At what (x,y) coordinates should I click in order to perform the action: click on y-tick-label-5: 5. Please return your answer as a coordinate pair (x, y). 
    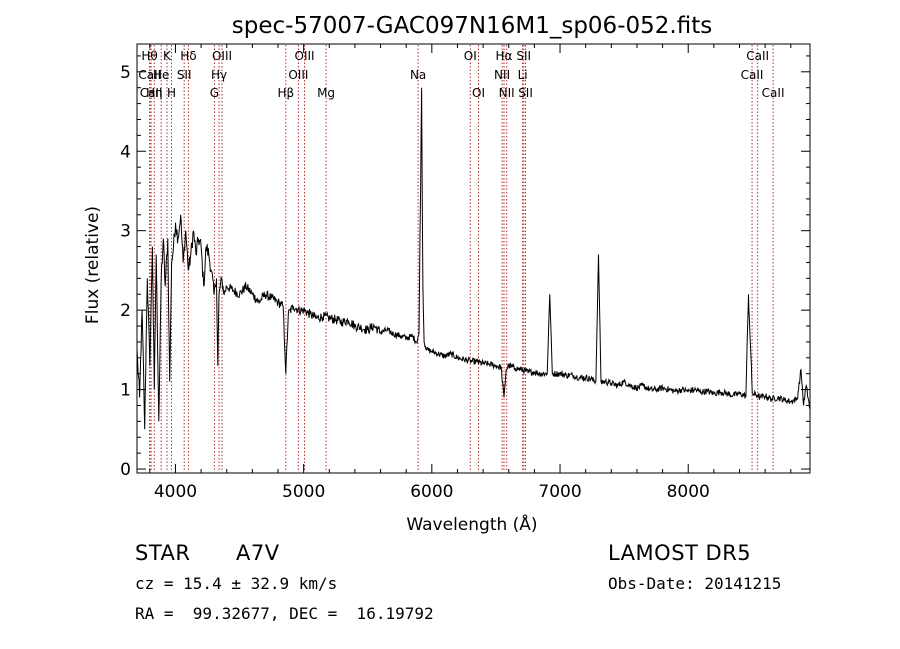
    Looking at the image, I should click on (125, 73).